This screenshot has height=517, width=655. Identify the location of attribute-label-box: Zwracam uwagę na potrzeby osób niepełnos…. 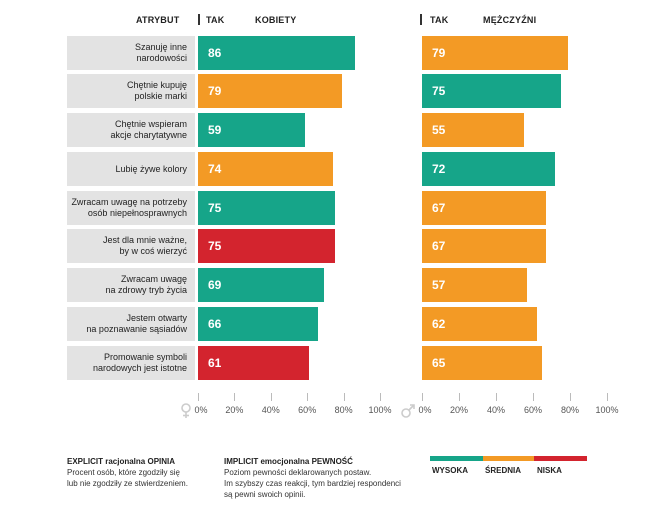
(131, 208).